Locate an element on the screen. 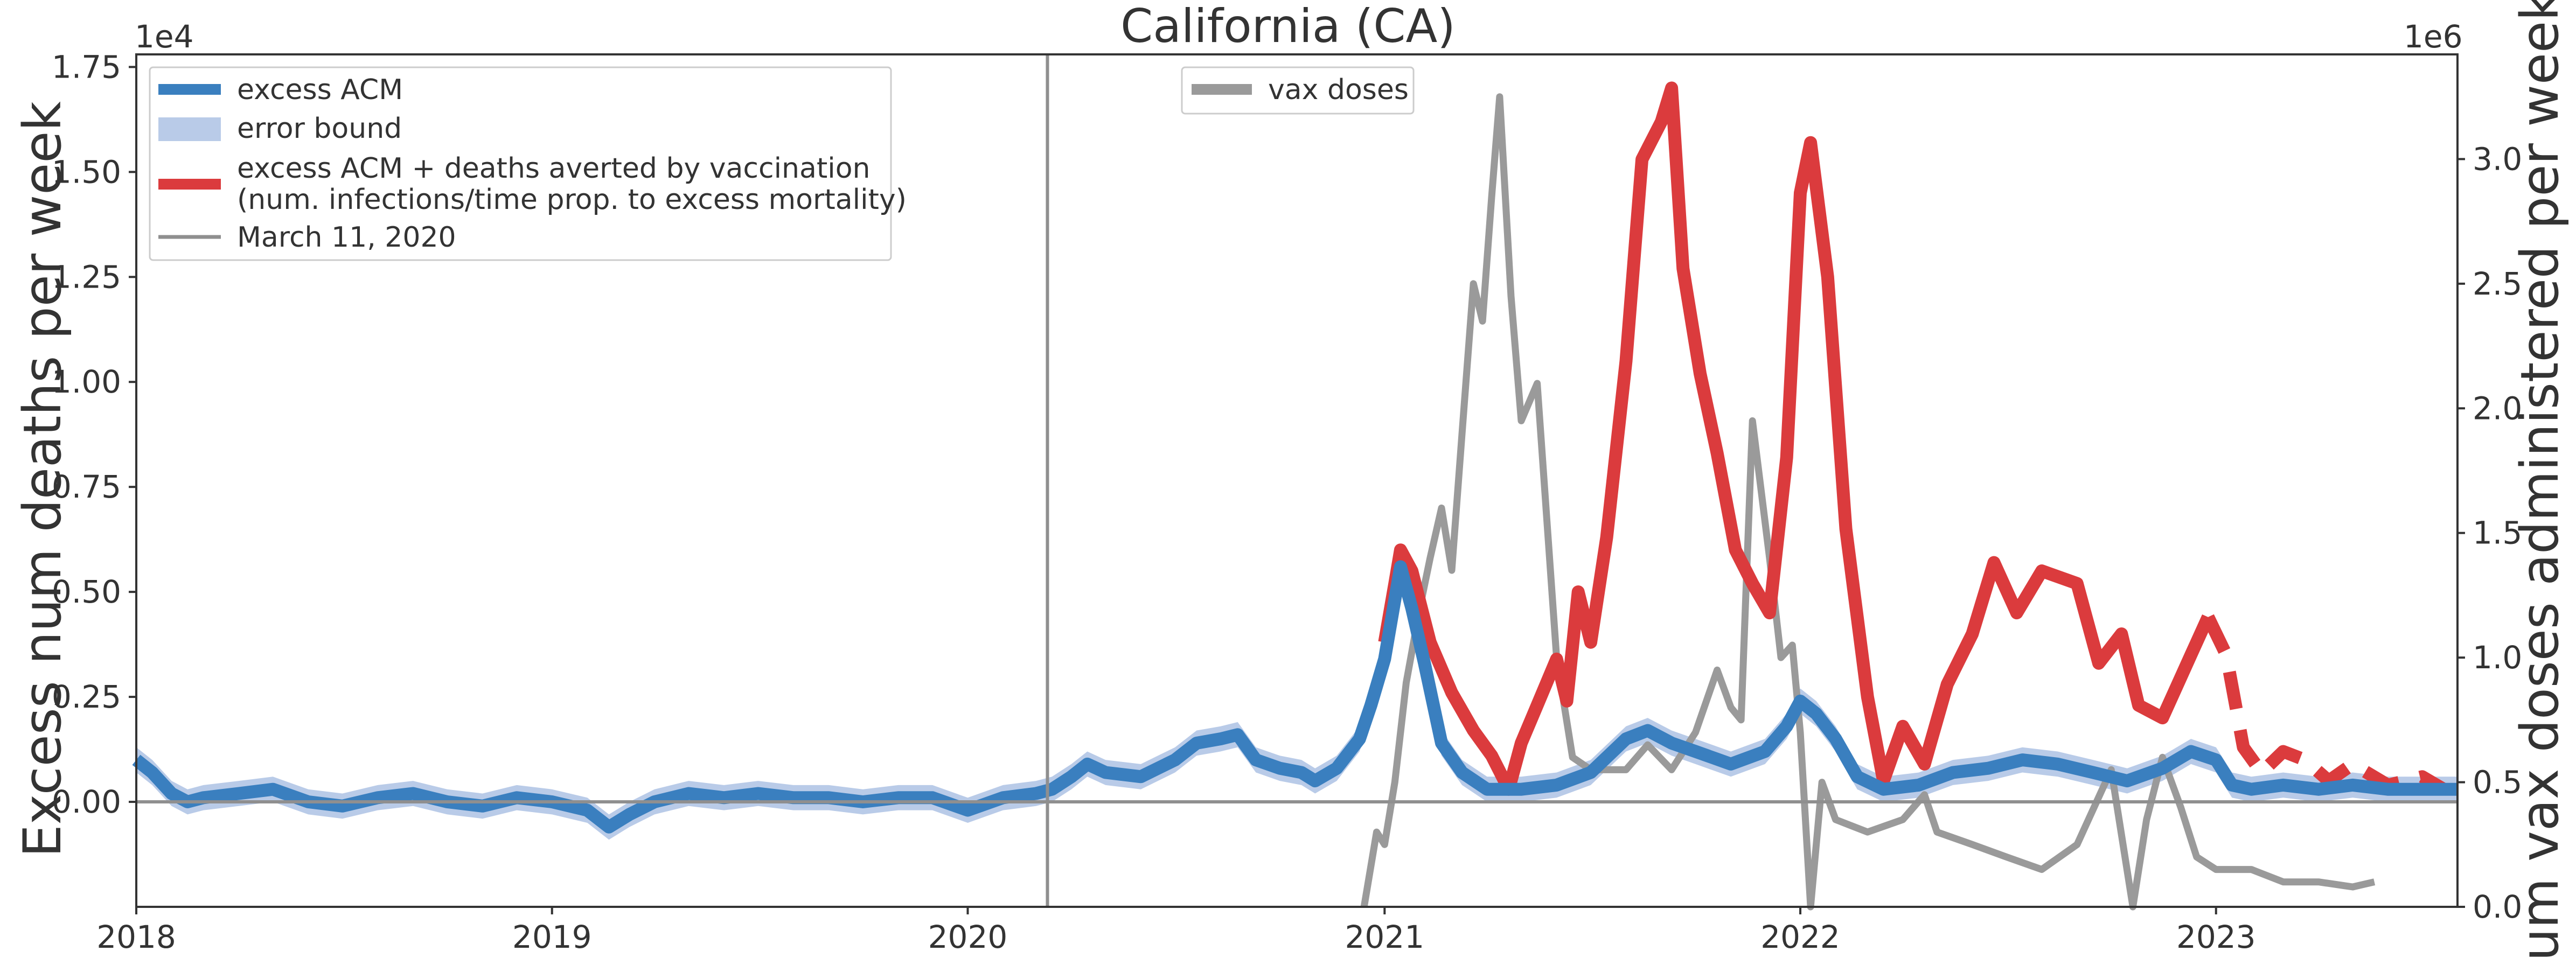 The height and width of the screenshot is (958, 2576). y-left-tick-label: 0.75 is located at coordinates (86, 486).